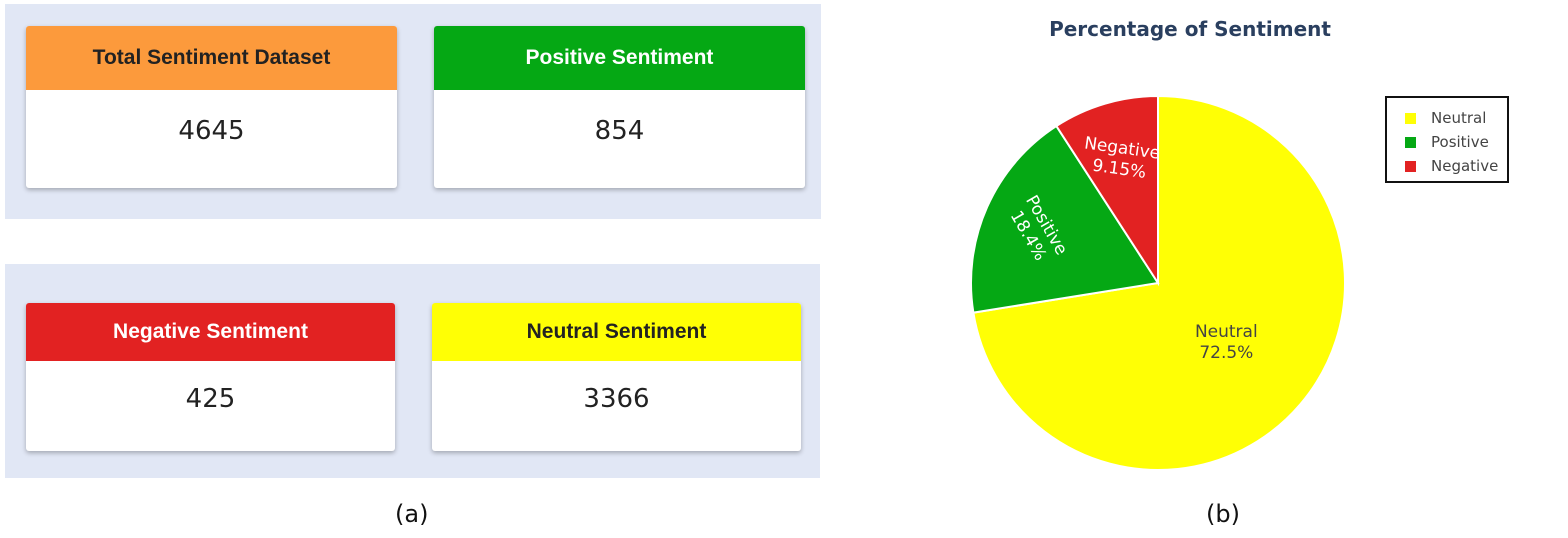 The height and width of the screenshot is (538, 1568). I want to click on legend-item-negative: Negative, so click(1447, 166).